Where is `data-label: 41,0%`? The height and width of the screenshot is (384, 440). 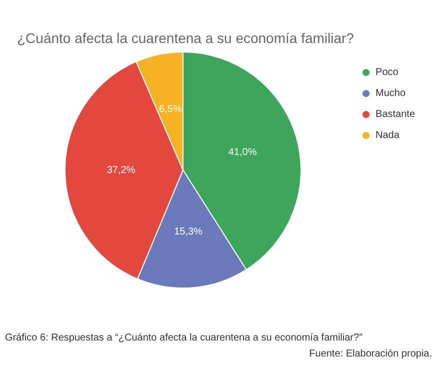 data-label: 41,0% is located at coordinates (242, 152).